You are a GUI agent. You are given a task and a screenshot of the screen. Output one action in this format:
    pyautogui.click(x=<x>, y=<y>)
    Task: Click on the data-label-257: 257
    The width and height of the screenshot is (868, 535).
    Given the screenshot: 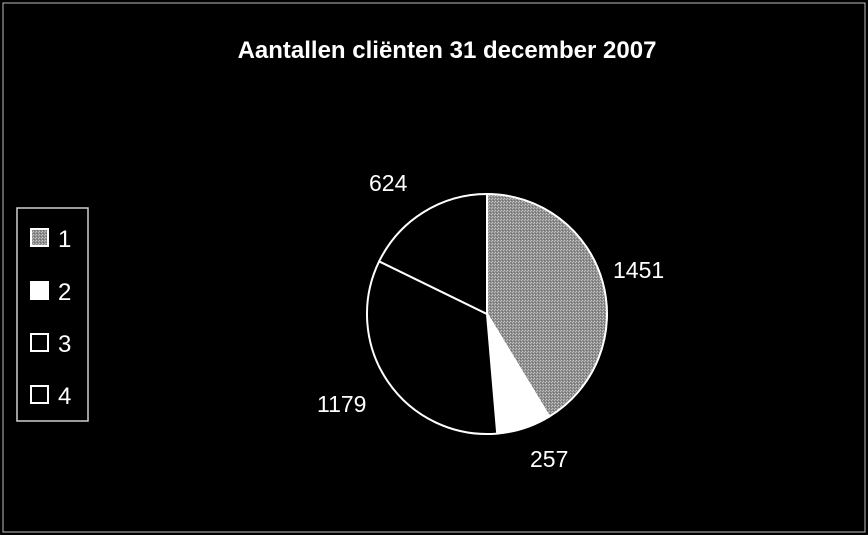 What is the action you would take?
    pyautogui.click(x=549, y=459)
    